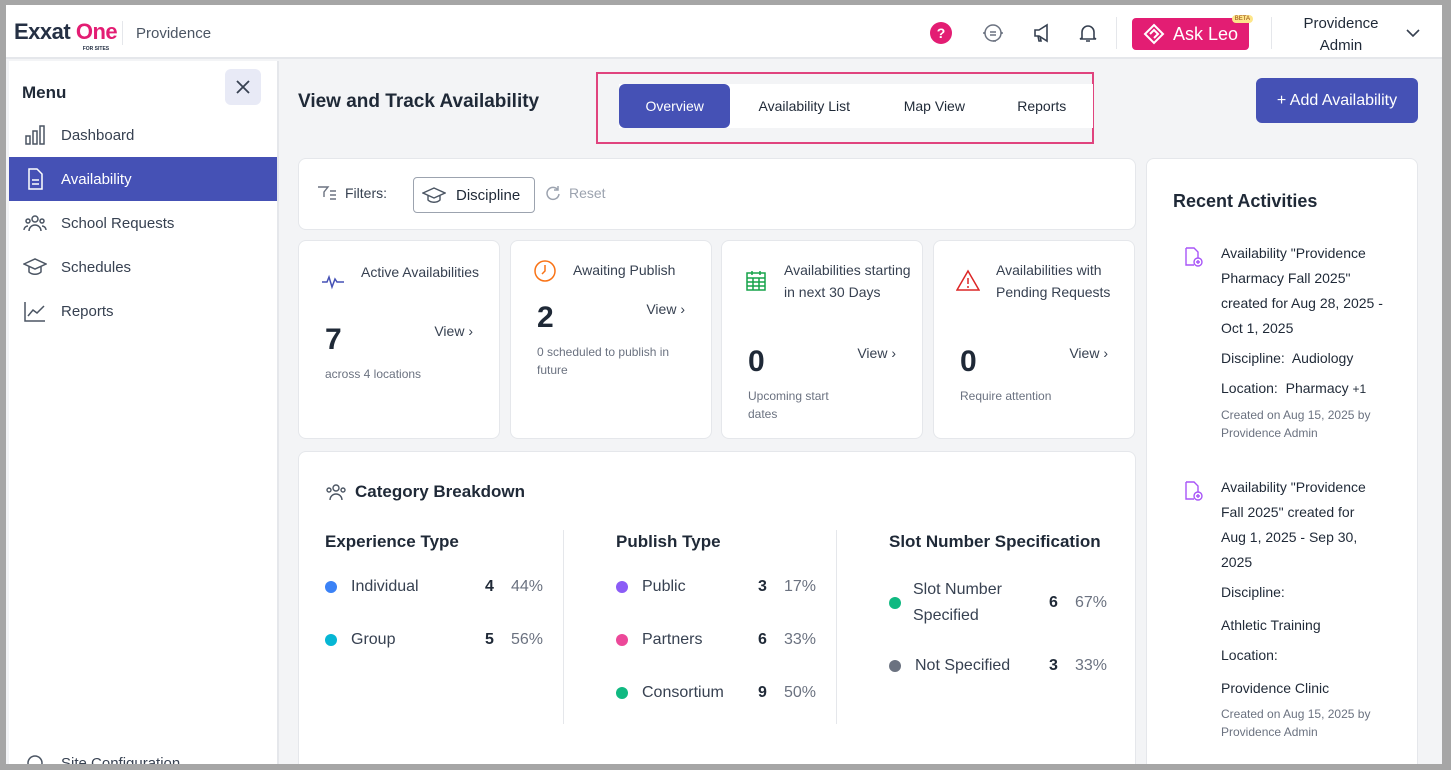 The height and width of the screenshot is (770, 1451). Describe the element at coordinates (1249, 655) in the screenshot. I see `location-label: Location:` at that location.